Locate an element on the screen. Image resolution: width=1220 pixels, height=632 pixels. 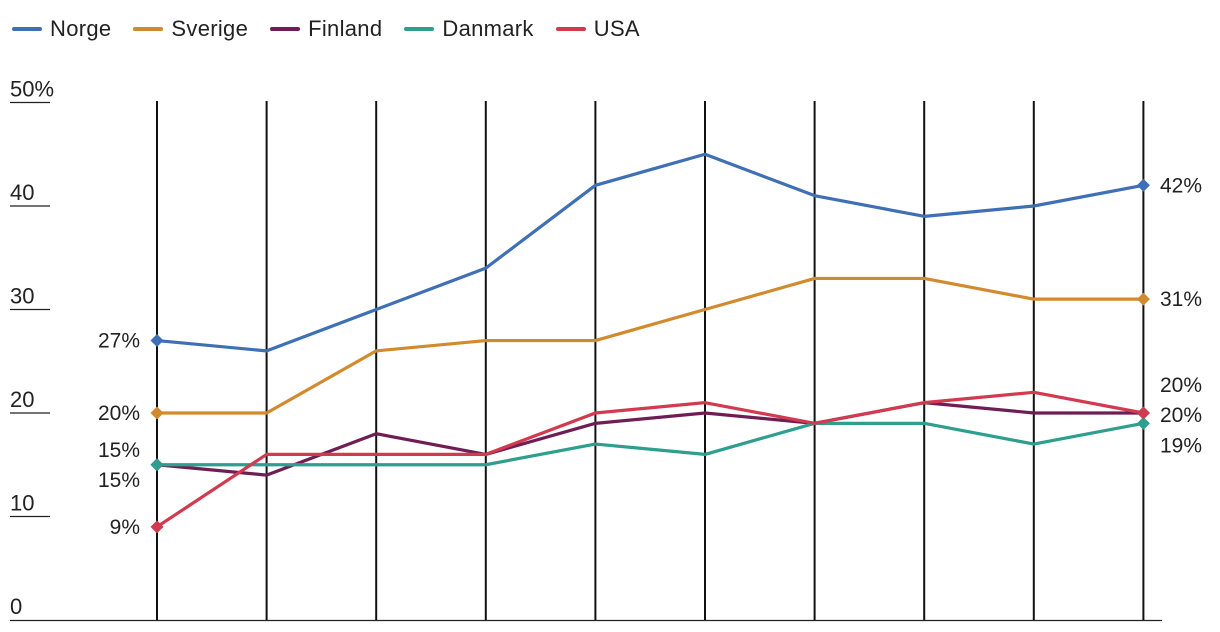
start-value-label-danmark: 15% is located at coordinates (119, 480).